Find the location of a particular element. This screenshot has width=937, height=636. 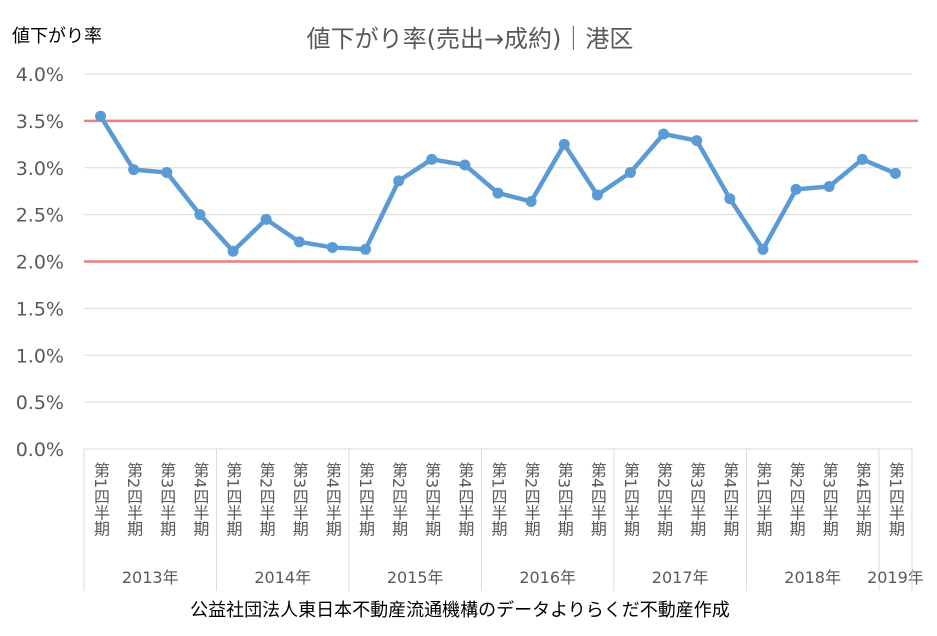

chart-title: 値下がり率(売出→成約)｜港区 is located at coordinates (470, 39).